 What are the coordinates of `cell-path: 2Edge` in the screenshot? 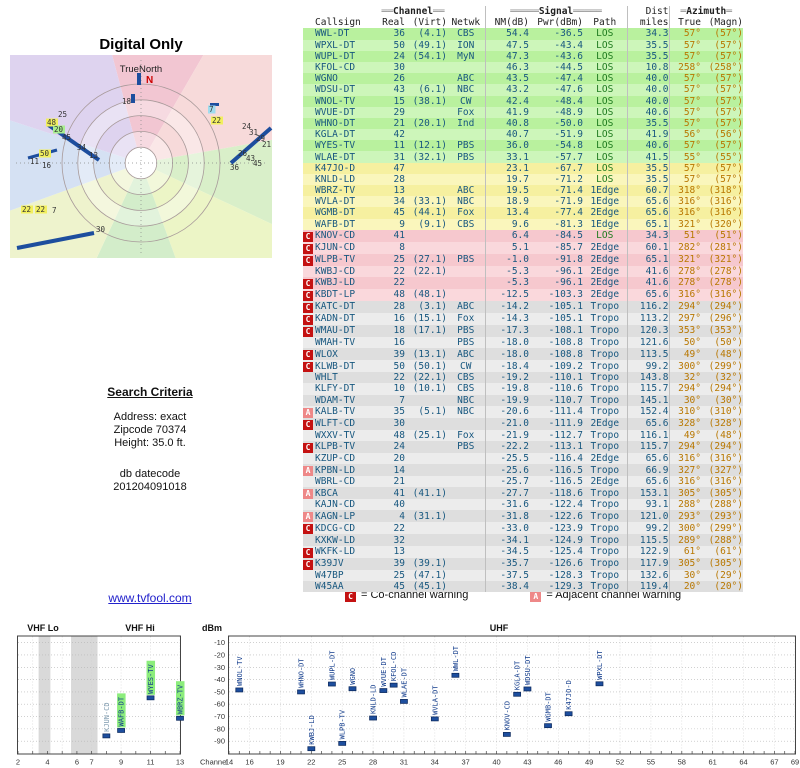 It's located at (605, 248).